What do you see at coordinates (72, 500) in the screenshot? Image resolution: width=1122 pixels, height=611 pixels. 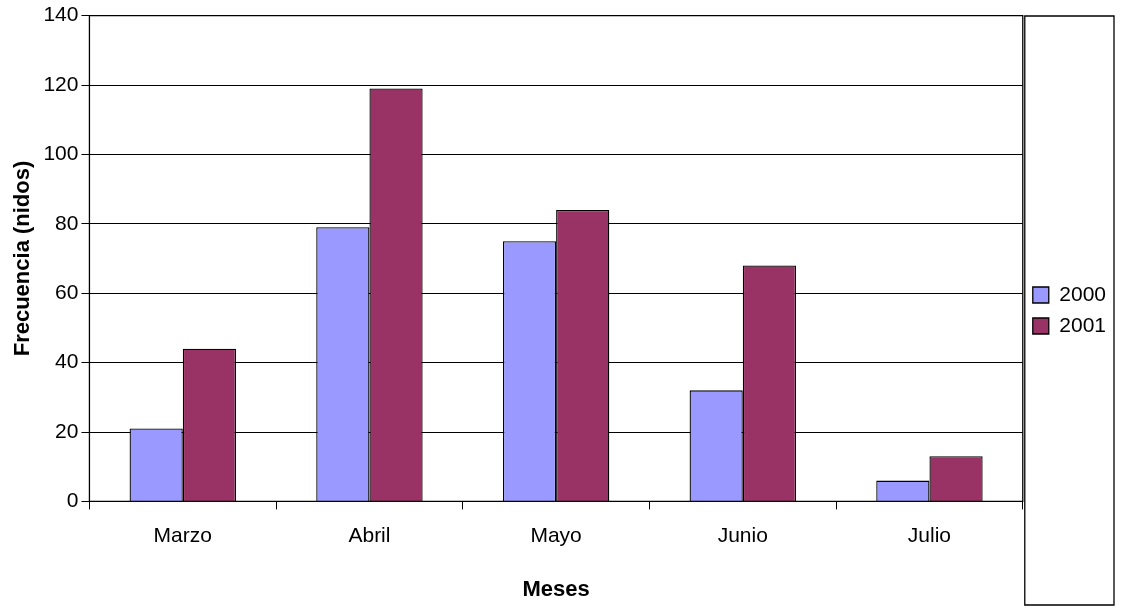 I see `y-tick-label: 0` at bounding box center [72, 500].